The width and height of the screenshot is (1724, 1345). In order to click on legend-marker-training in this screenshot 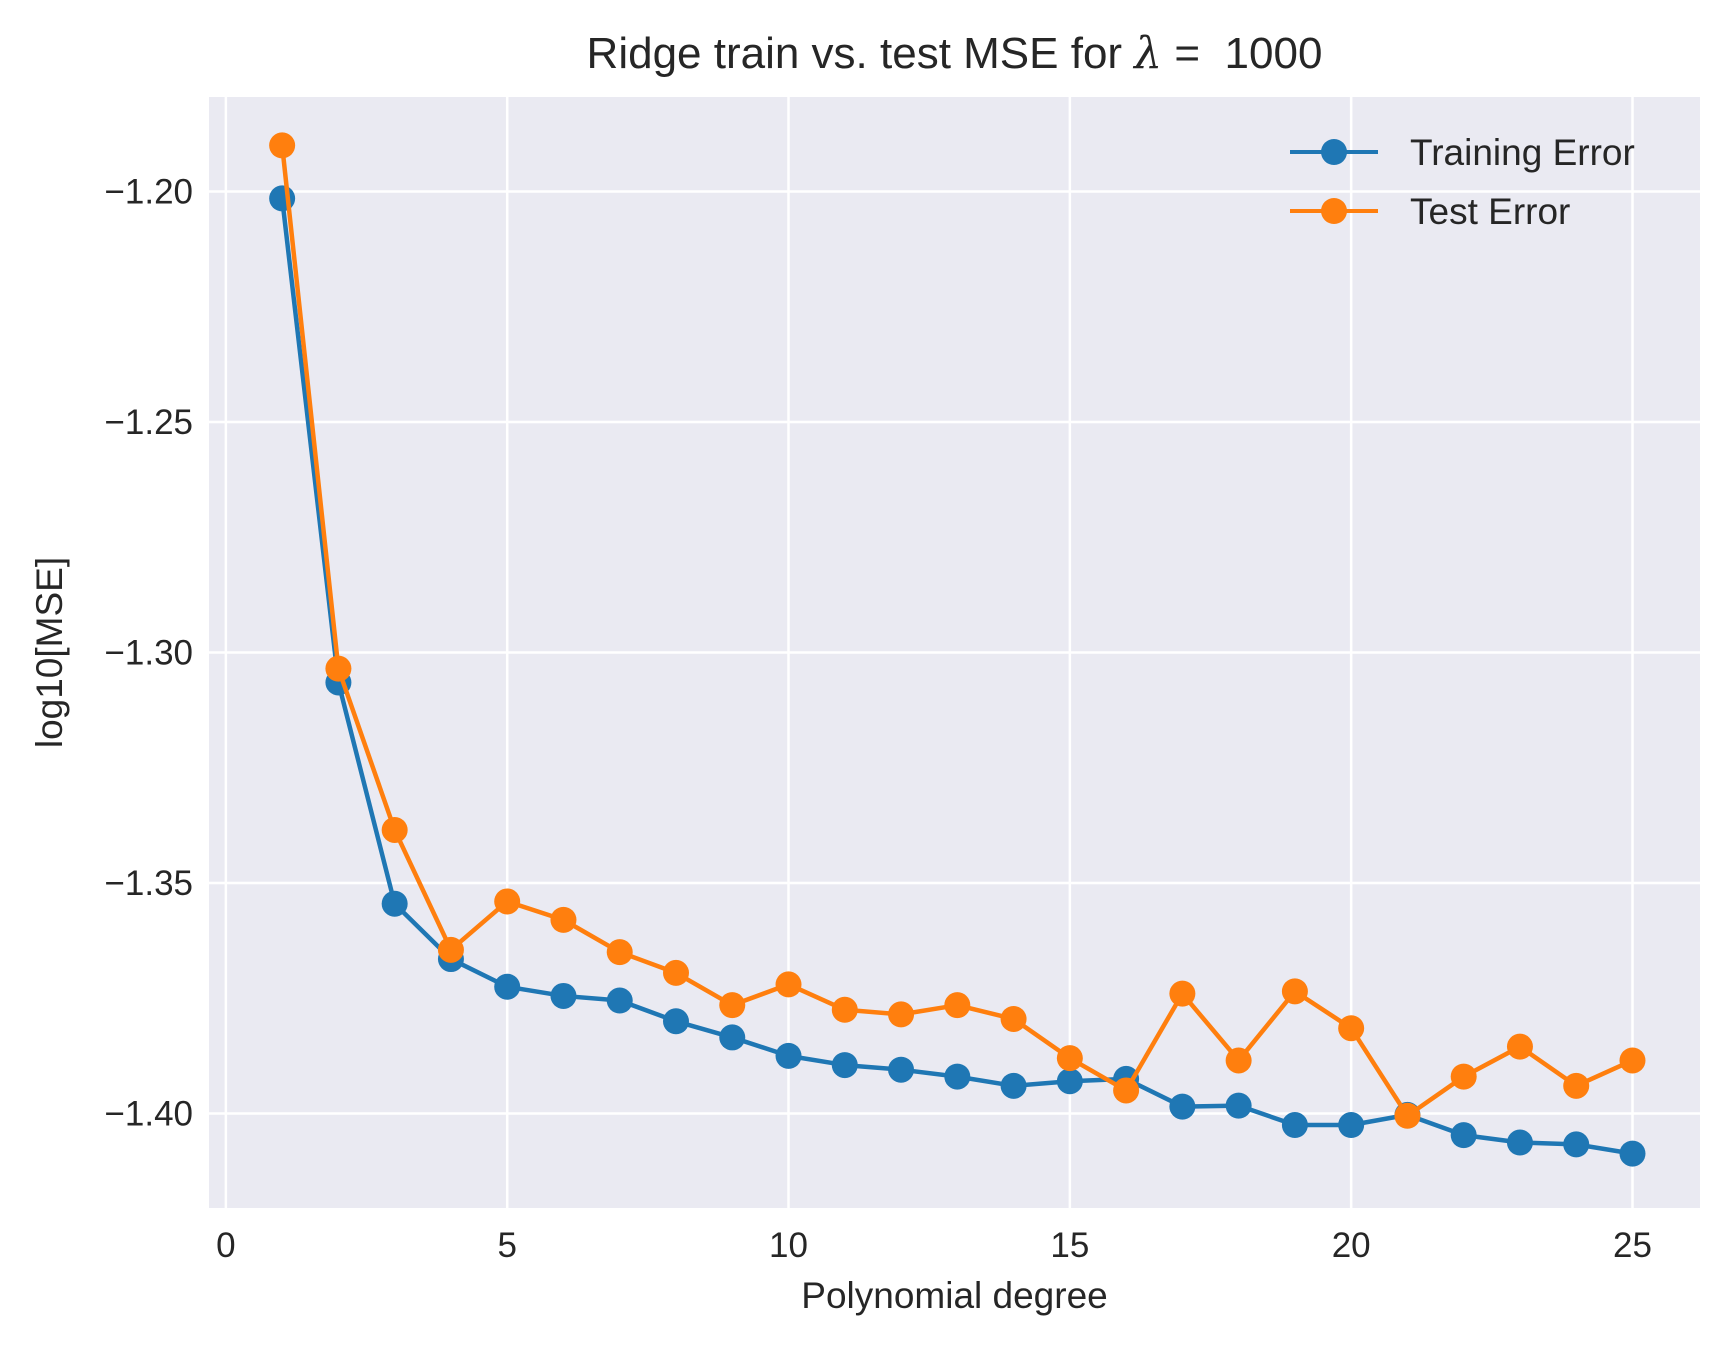, I will do `click(1334, 152)`.